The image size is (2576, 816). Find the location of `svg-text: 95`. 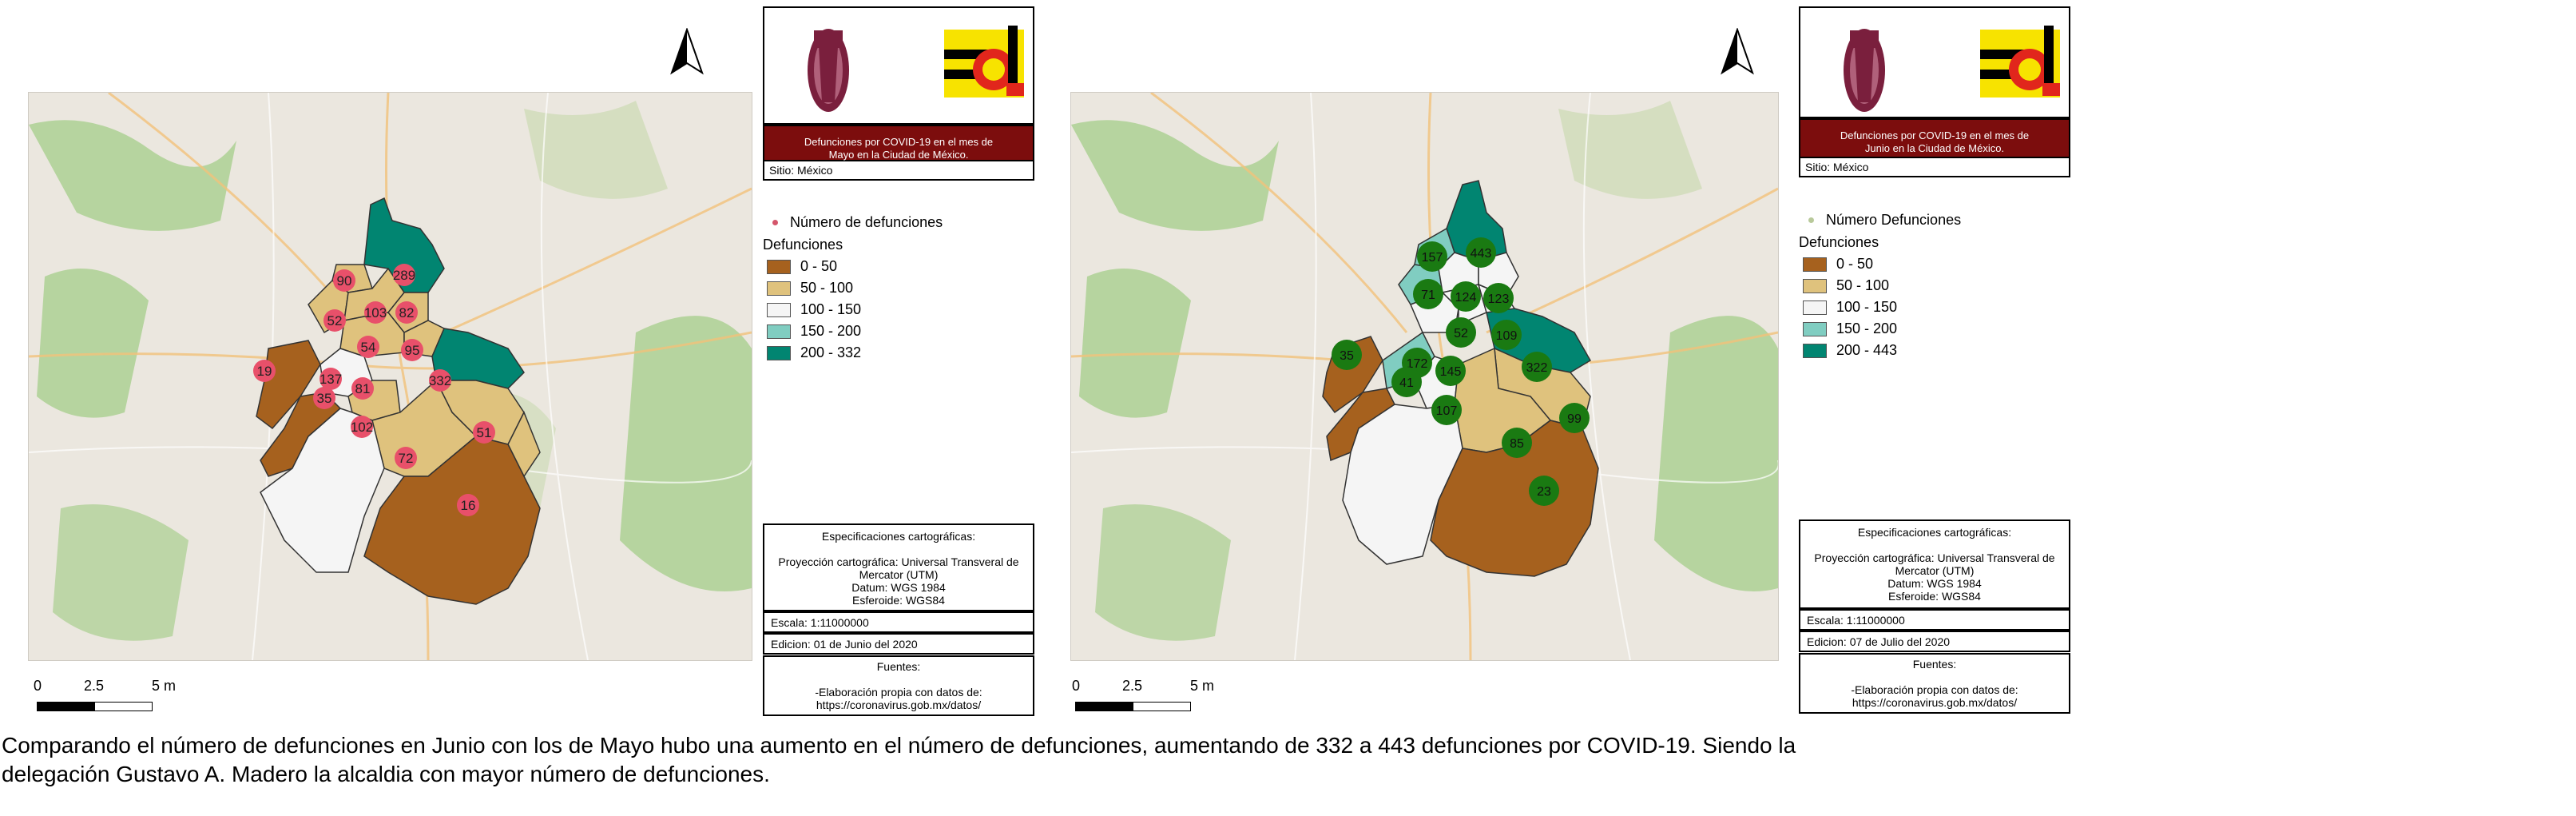

svg-text: 95 is located at coordinates (412, 350).